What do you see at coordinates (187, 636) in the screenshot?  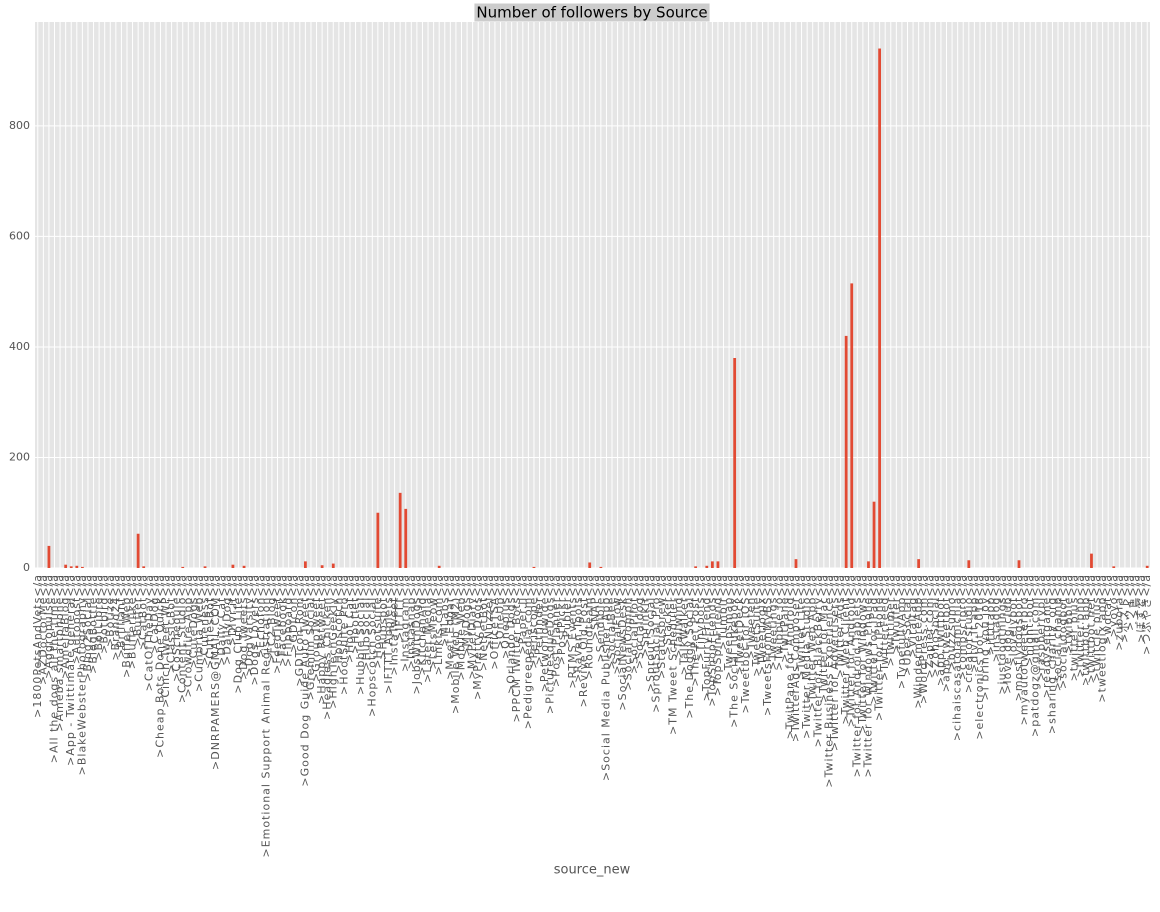 I see `x-tick-label: >Crowdfire App</a` at bounding box center [187, 636].